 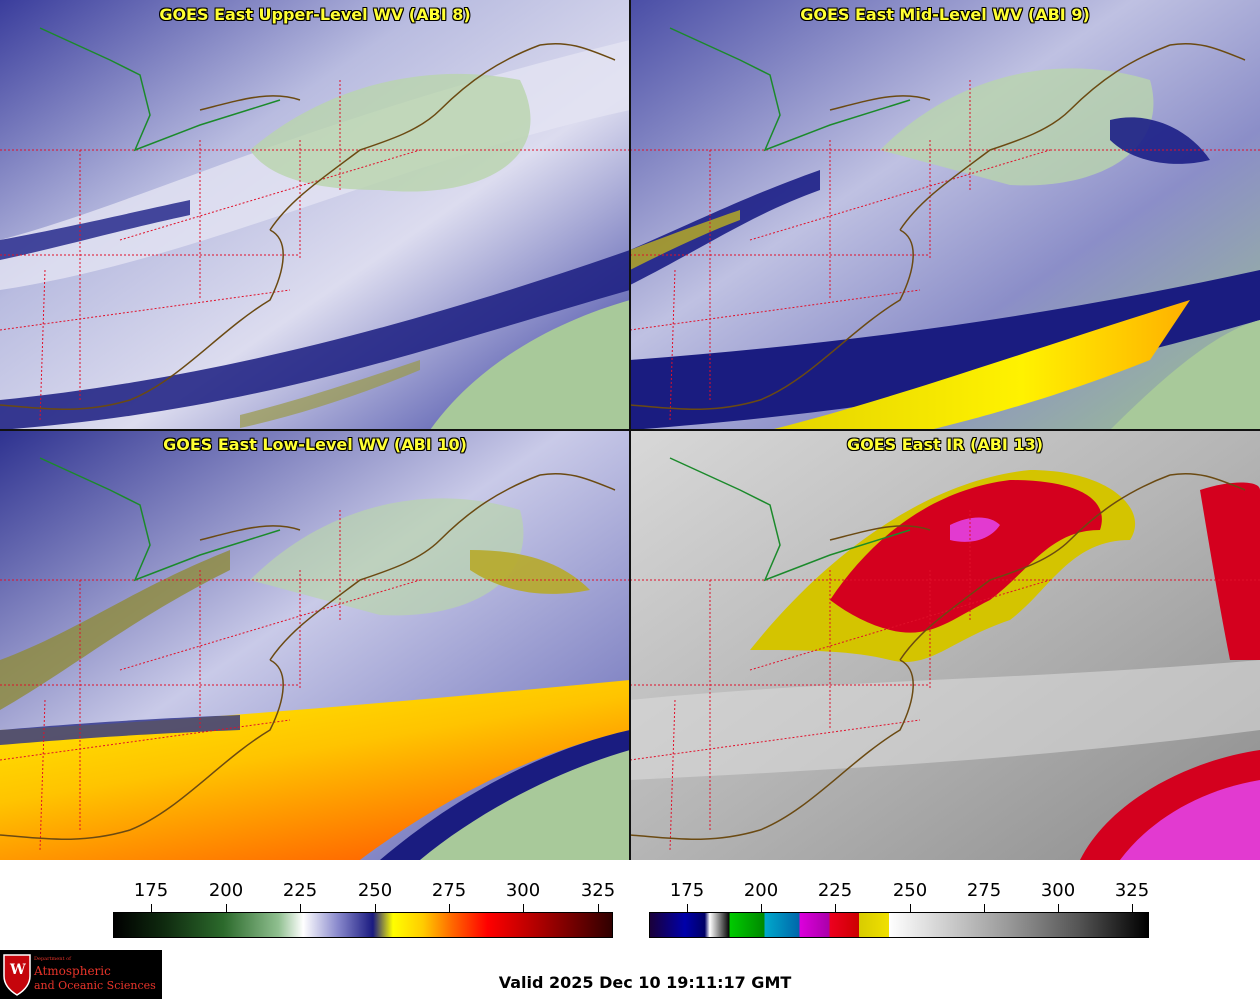 I want to click on valid-time-label: Valid 2025 Dec 10 19:11:17 GMT, so click(x=645, y=982).